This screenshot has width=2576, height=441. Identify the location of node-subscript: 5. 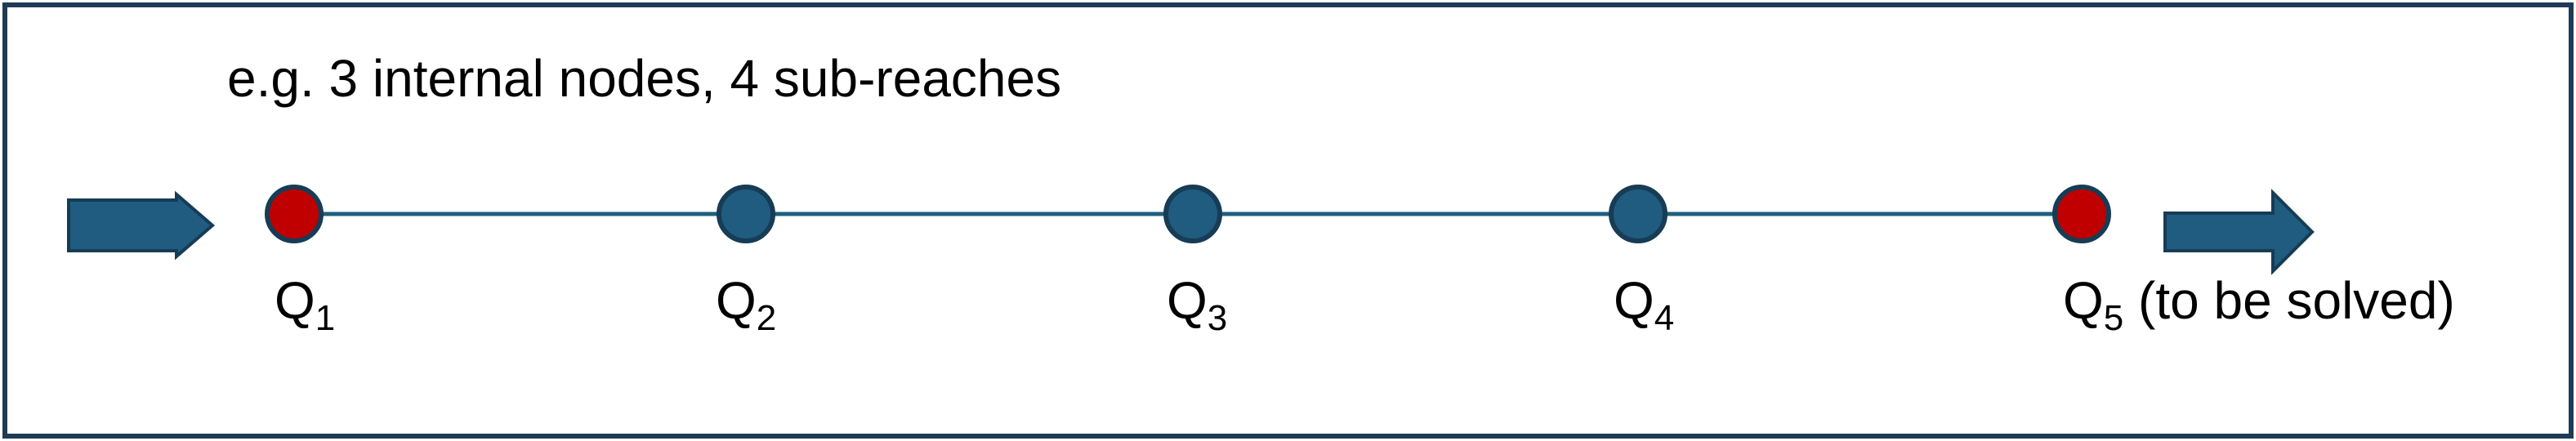
(2114, 318).